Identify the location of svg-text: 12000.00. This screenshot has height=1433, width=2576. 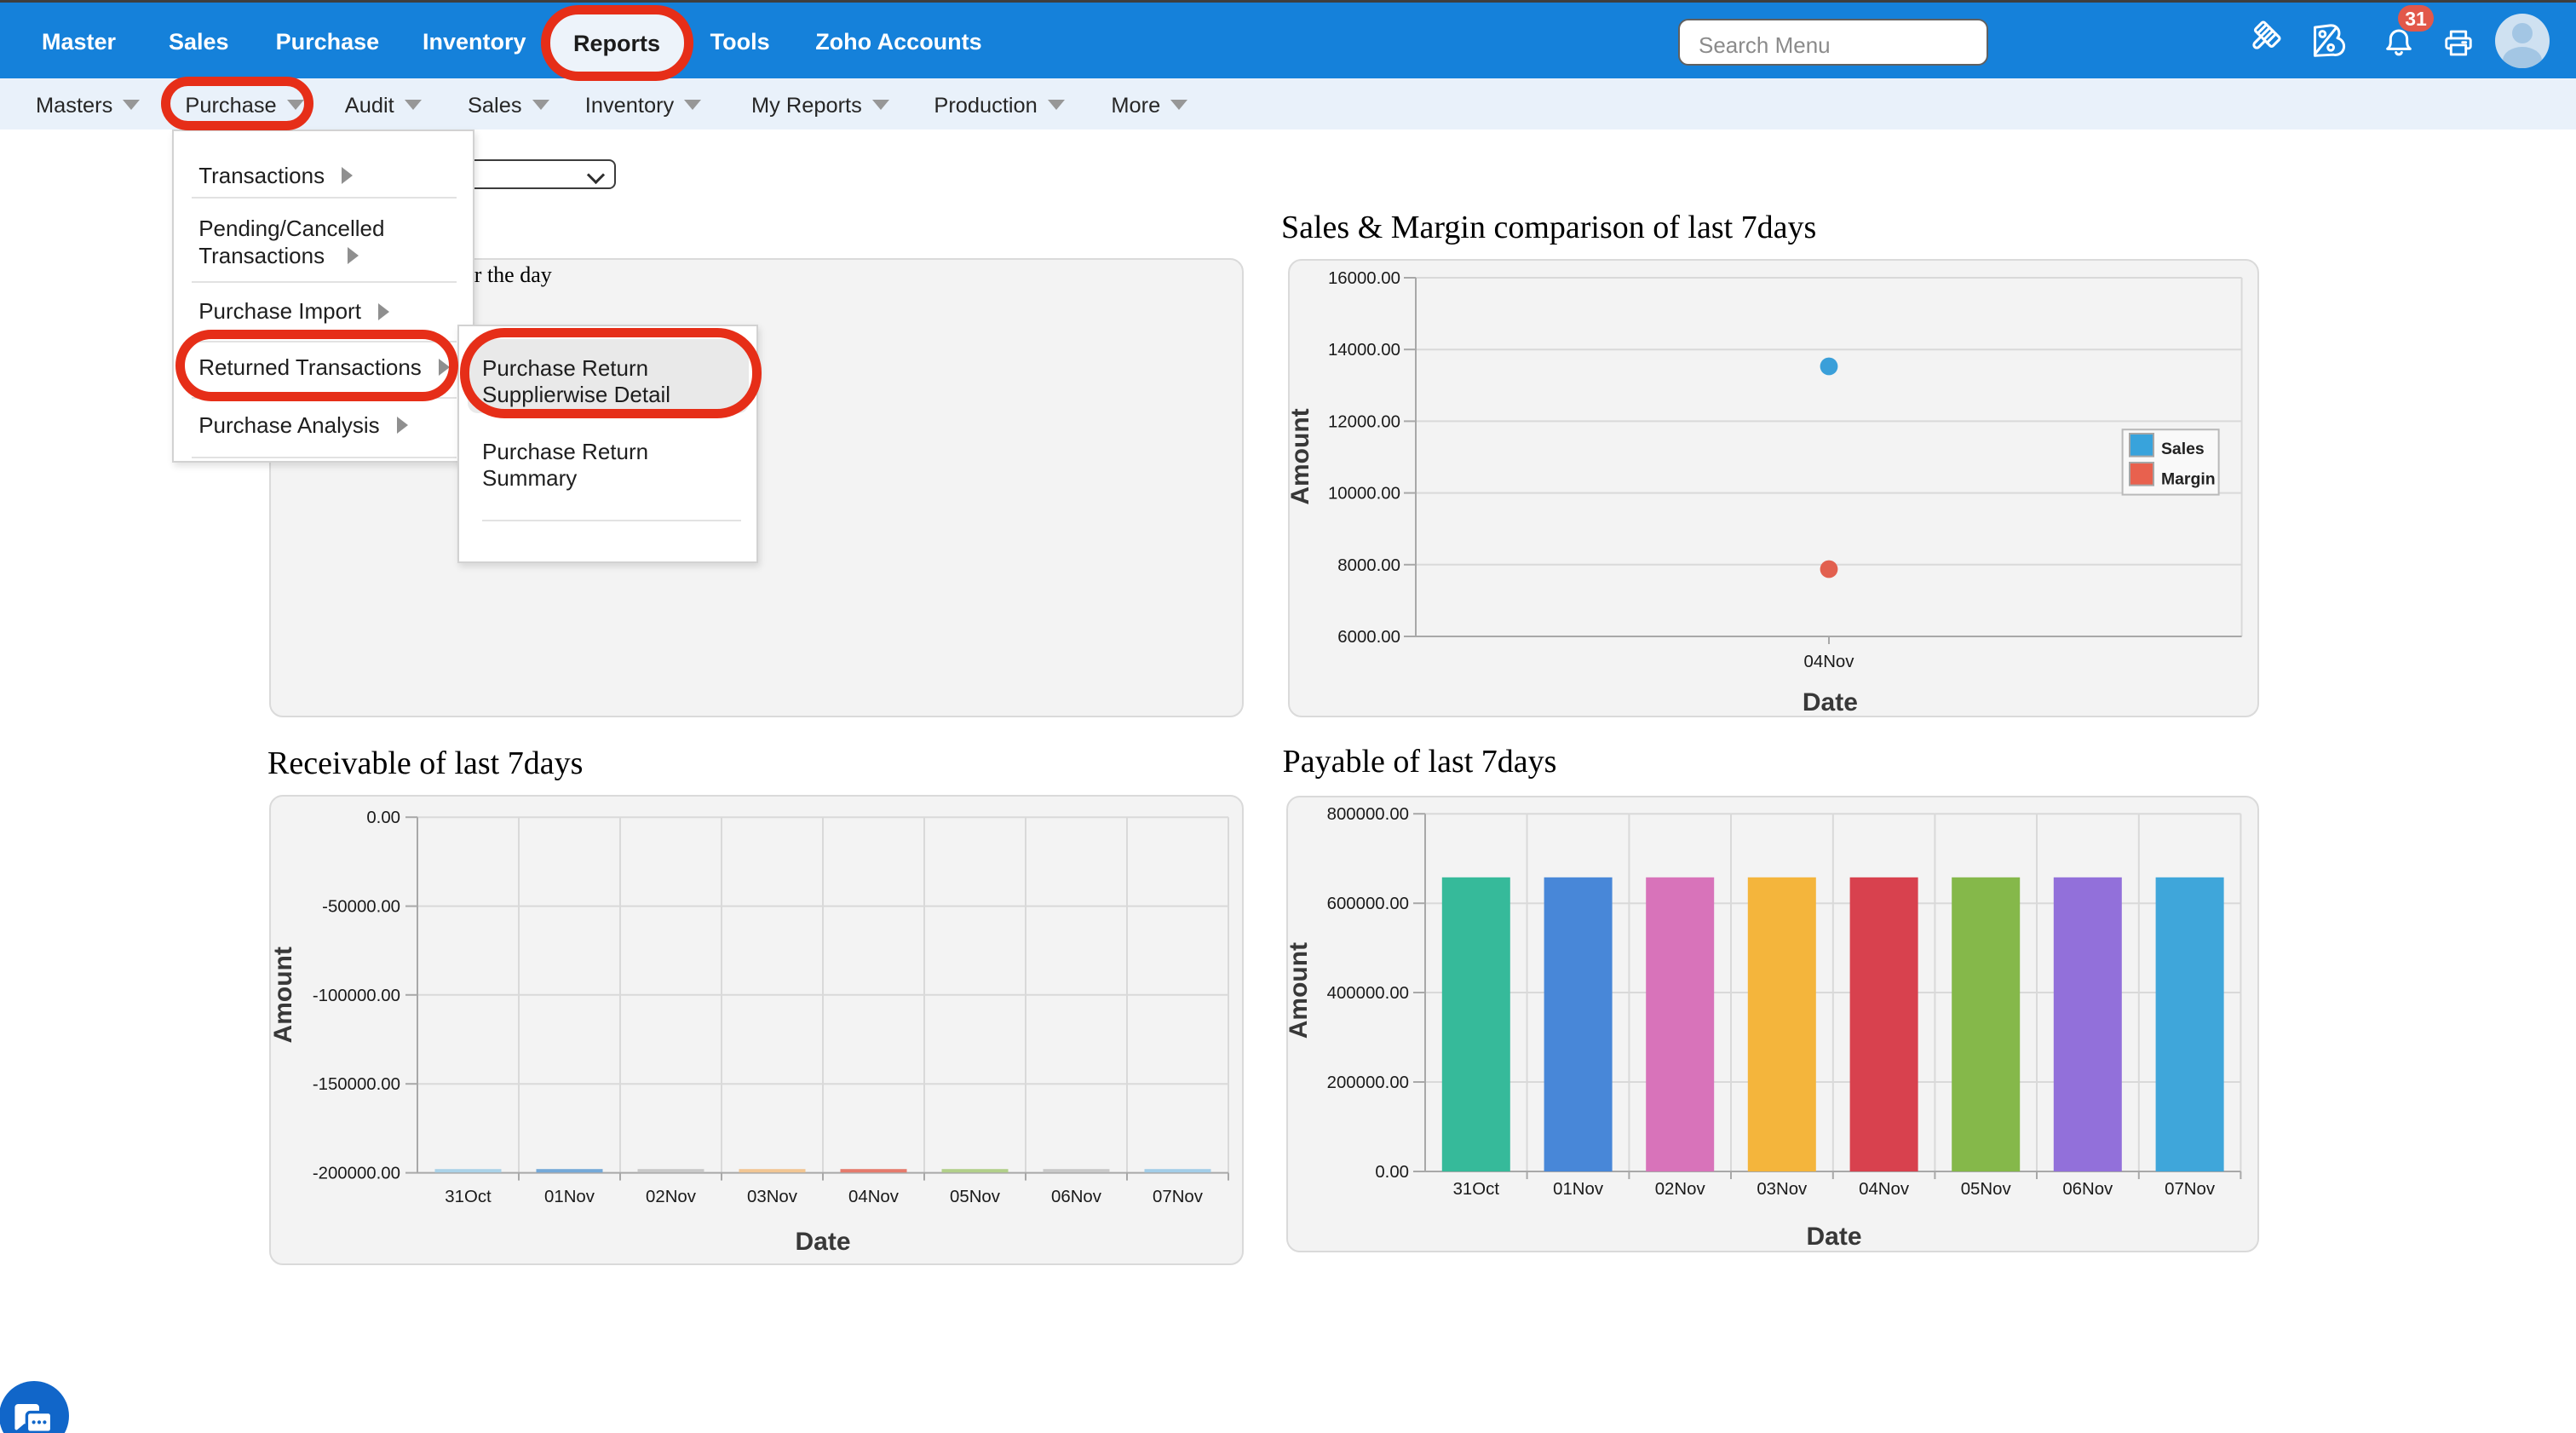
(1364, 421).